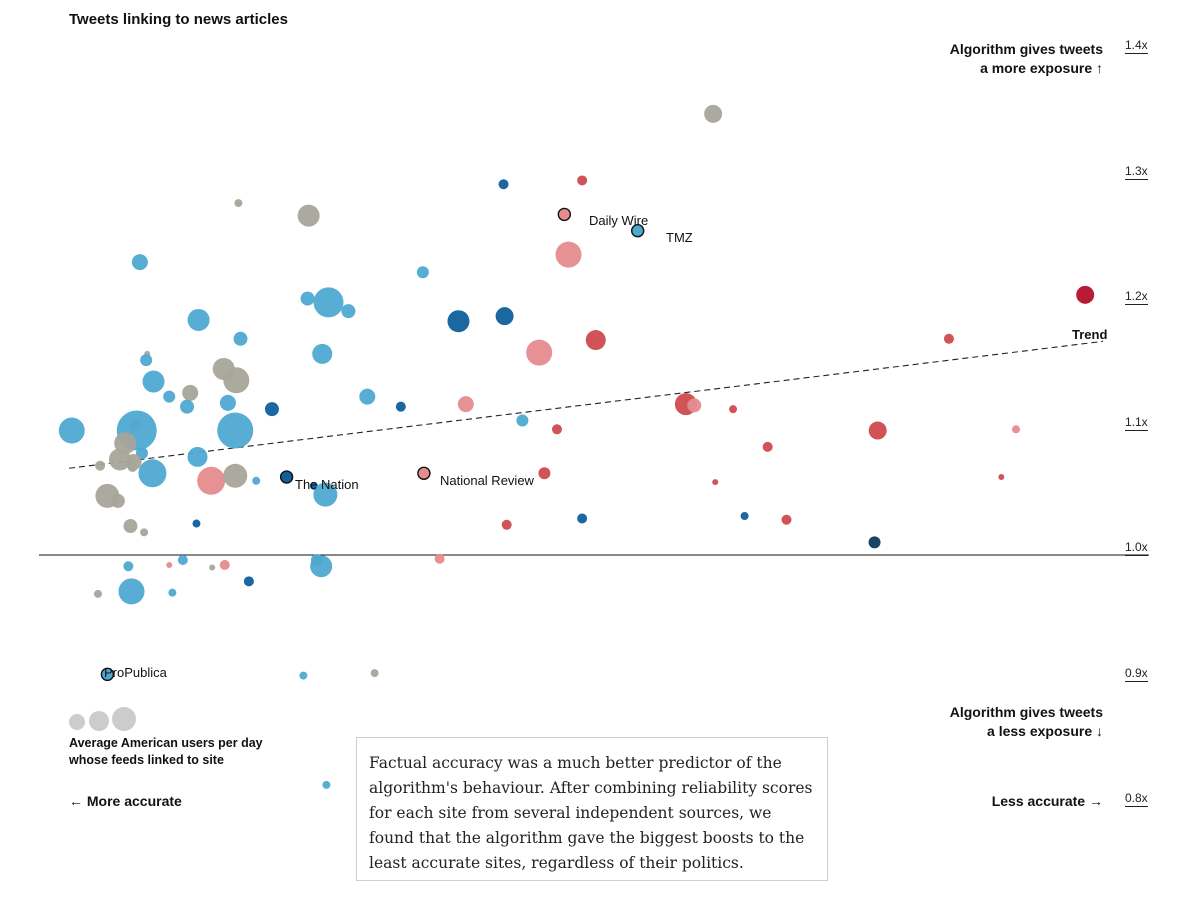  I want to click on size-legend-line1: Average American users per day, so click(166, 743).